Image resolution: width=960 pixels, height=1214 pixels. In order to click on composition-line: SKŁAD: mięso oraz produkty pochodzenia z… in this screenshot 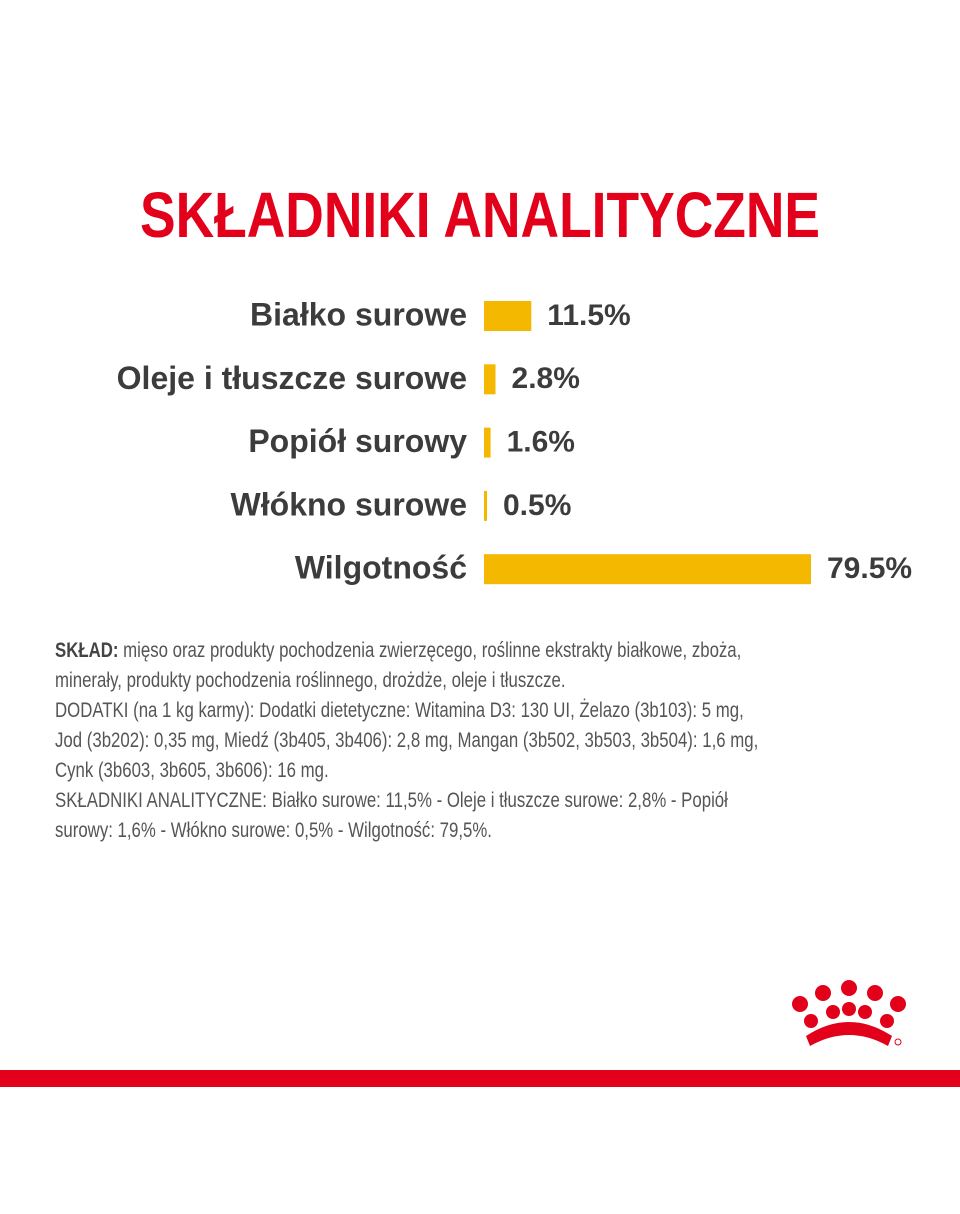, I will do `click(406, 651)`.